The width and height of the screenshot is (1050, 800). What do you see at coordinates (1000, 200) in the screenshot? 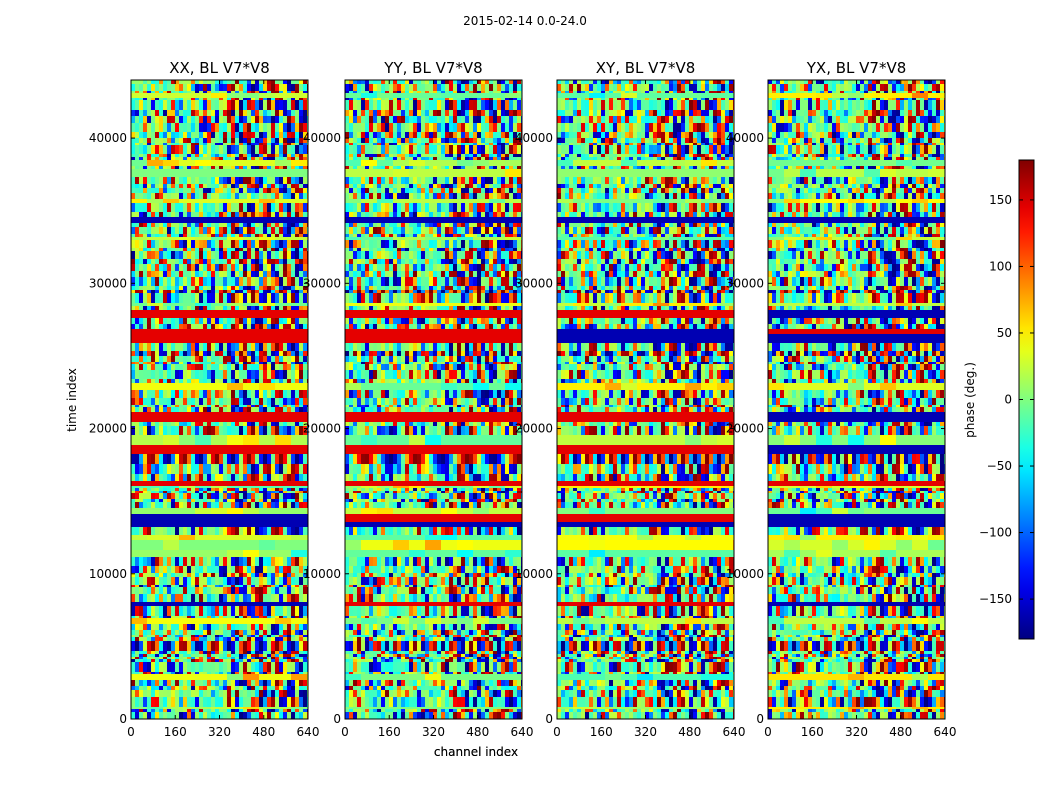
I see `colorbar-tick-label: 150` at bounding box center [1000, 200].